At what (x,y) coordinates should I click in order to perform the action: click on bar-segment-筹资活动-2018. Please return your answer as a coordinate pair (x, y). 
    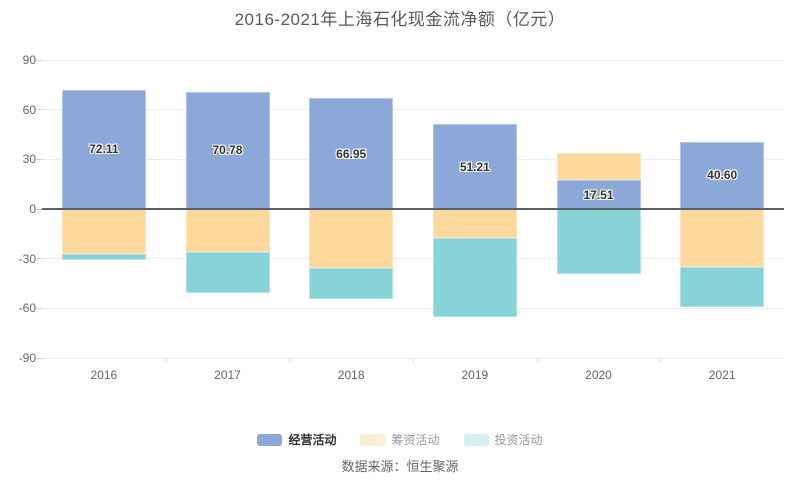
    Looking at the image, I should click on (351, 239).